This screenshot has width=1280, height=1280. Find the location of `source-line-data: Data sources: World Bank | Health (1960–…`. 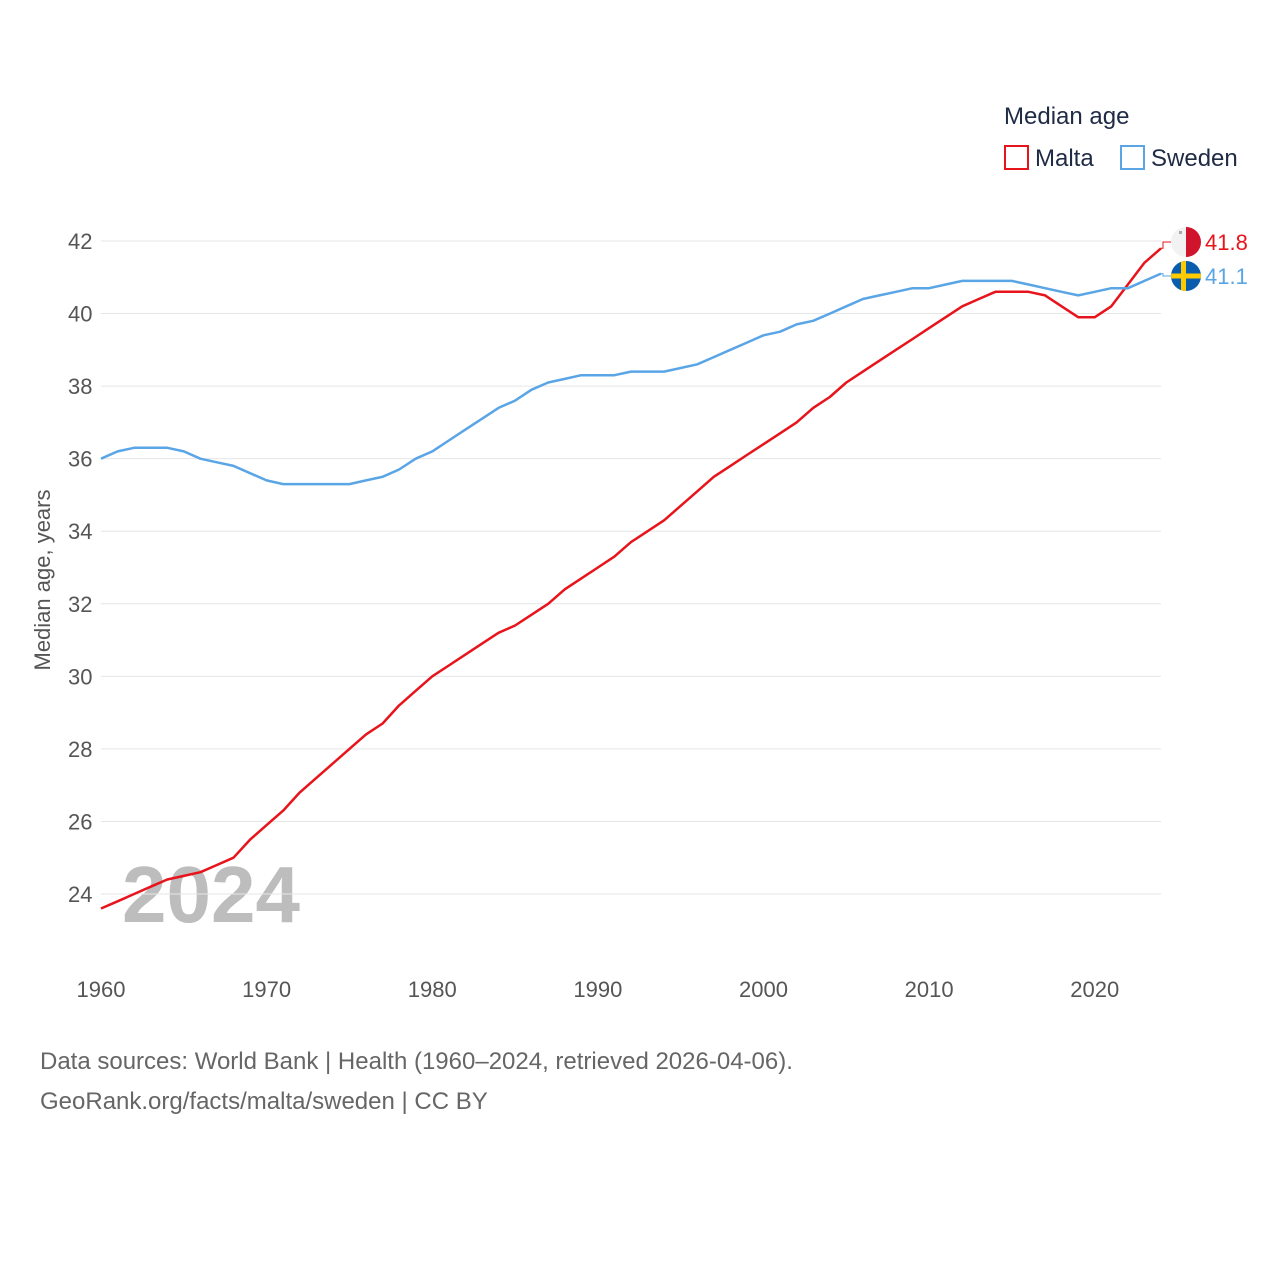

source-line-data: Data sources: World Bank | Health (1960–… is located at coordinates (416, 1061).